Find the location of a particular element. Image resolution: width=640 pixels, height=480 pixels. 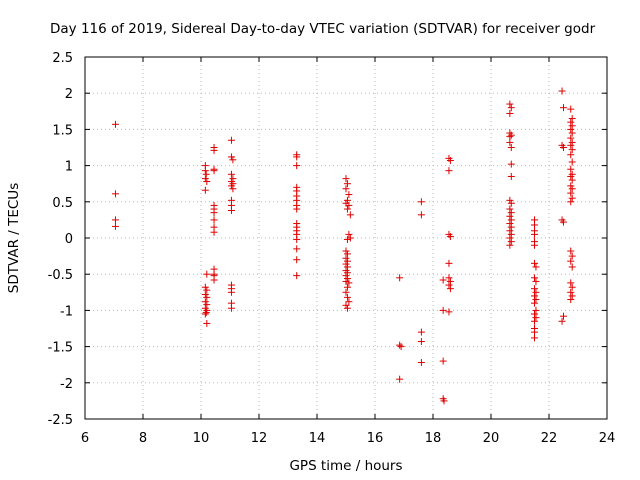

y-tick-label: 1 is located at coordinates (69, 167).